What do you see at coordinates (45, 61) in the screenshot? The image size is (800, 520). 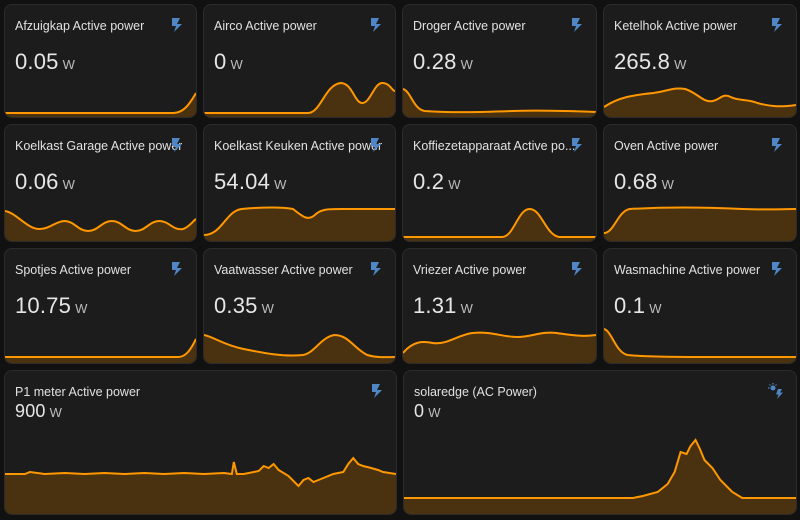 I see `card-value: 0.05 W` at bounding box center [45, 61].